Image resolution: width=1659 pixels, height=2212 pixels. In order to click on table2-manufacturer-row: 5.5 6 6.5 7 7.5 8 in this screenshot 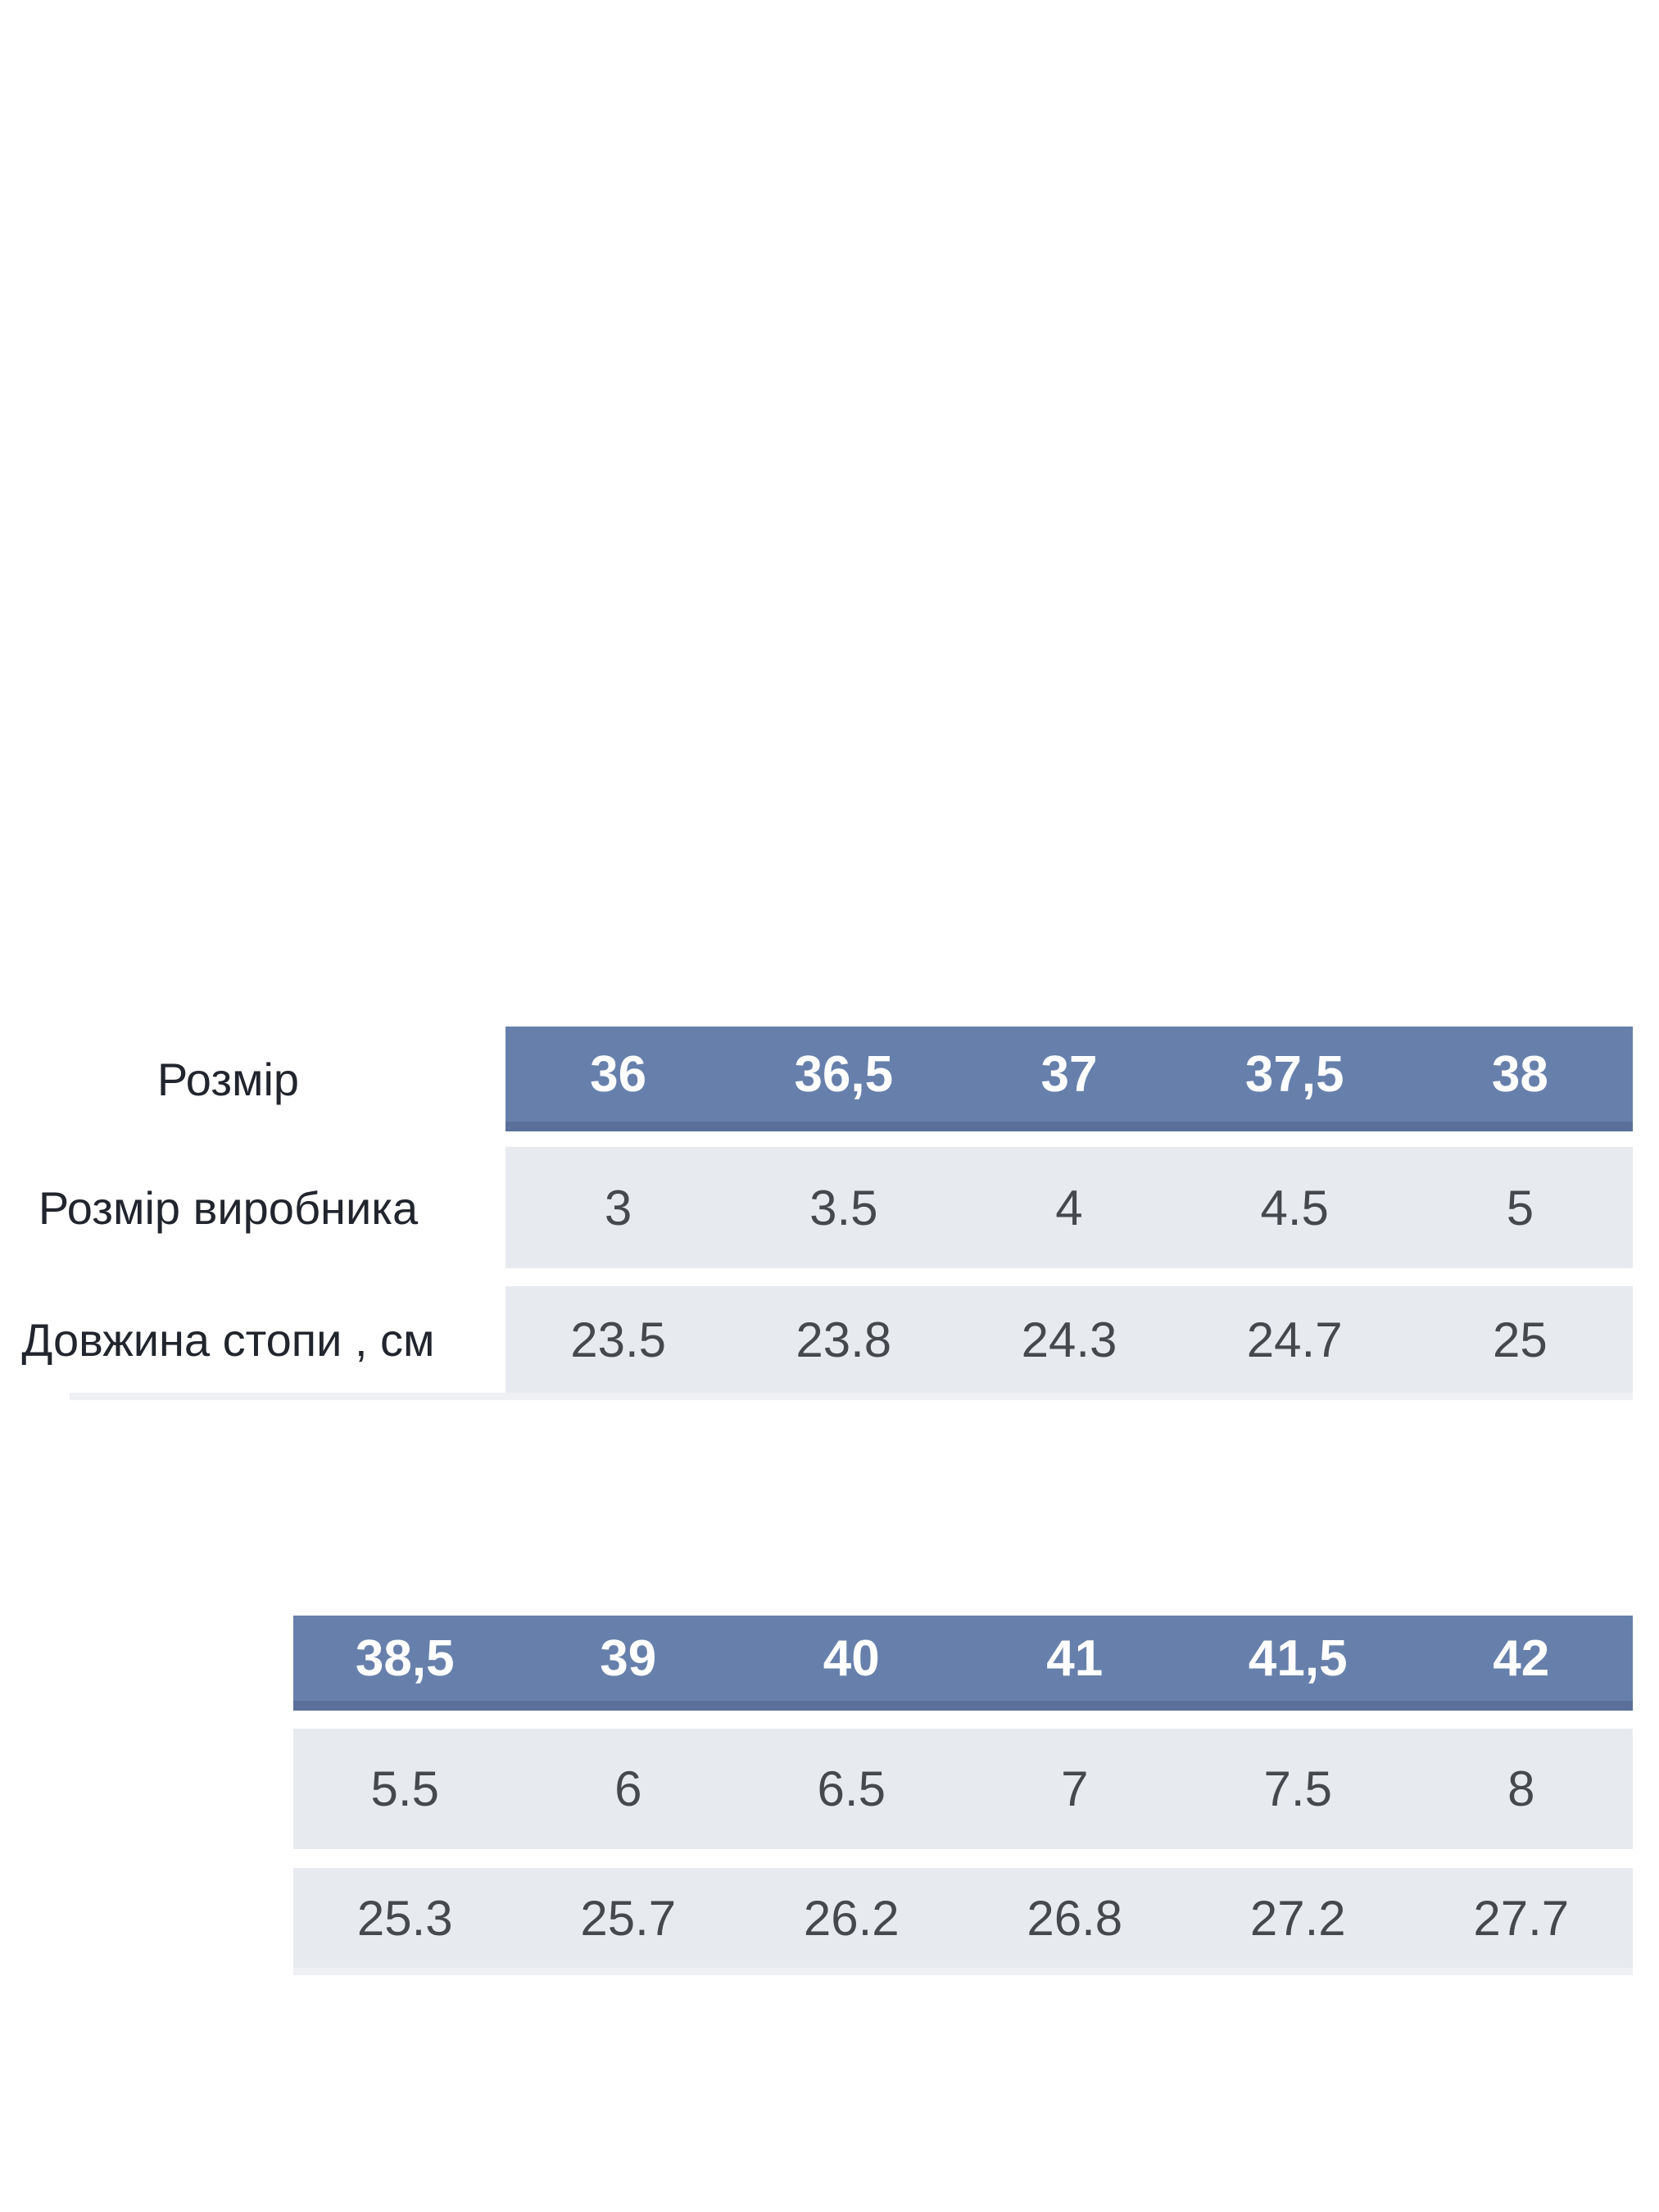, I will do `click(963, 1789)`.